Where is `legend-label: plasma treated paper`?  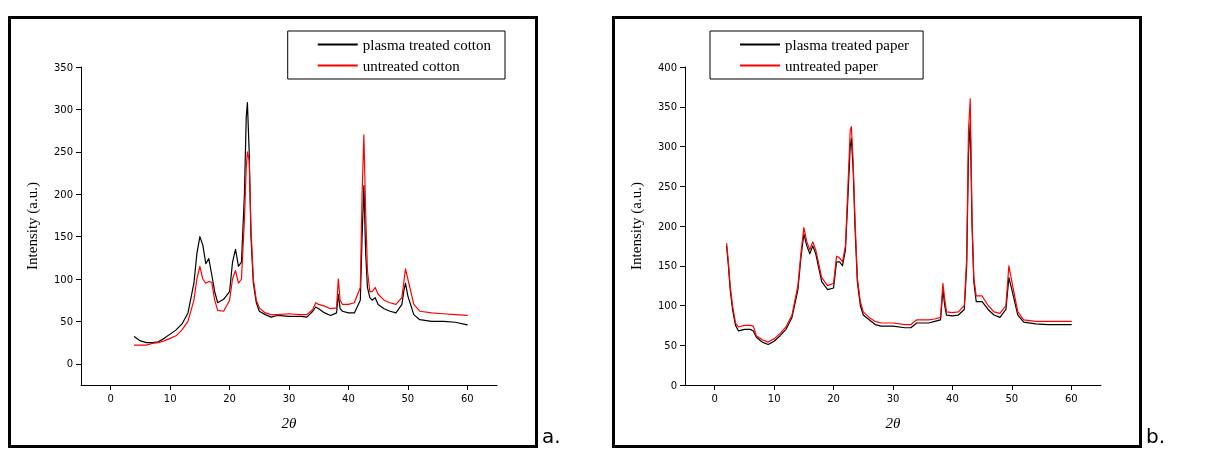
legend-label: plasma treated paper is located at coordinates (847, 44).